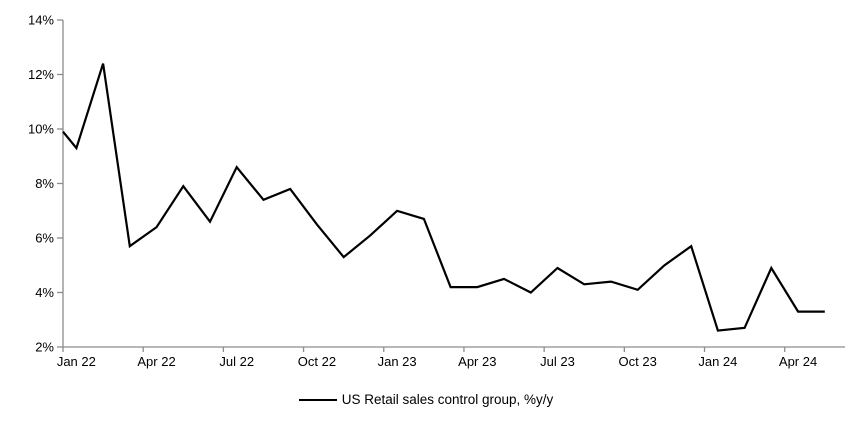  Describe the element at coordinates (317, 399) in the screenshot. I see `legend-line-swatch` at that location.